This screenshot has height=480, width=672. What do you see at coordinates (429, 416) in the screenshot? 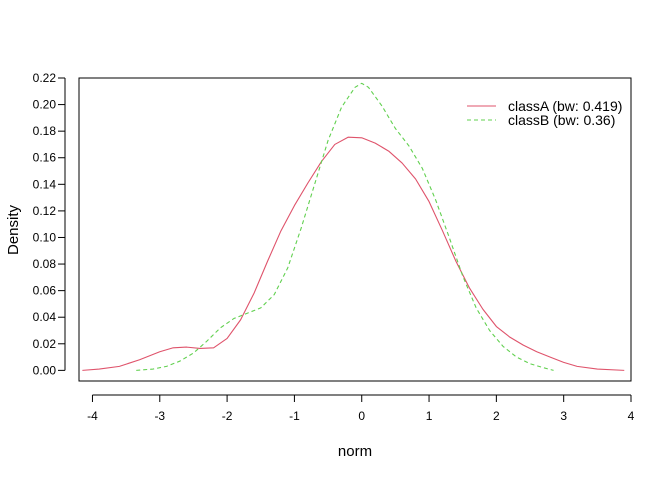
I see `x-tick-label: 1` at bounding box center [429, 416].